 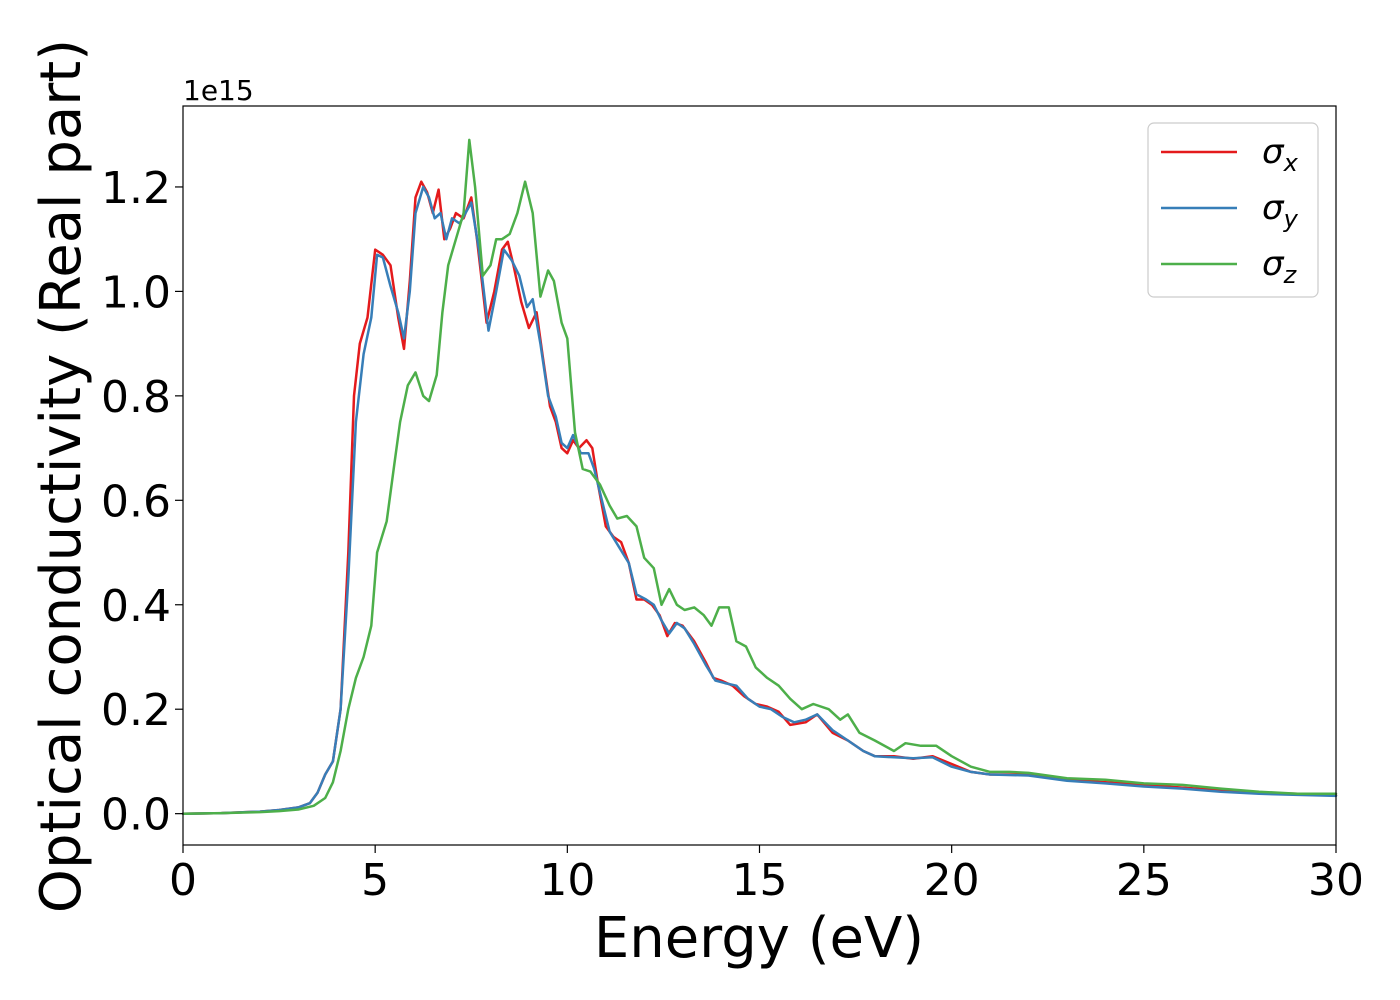 I want to click on y-tick-label: 1.2, so click(x=136, y=188).